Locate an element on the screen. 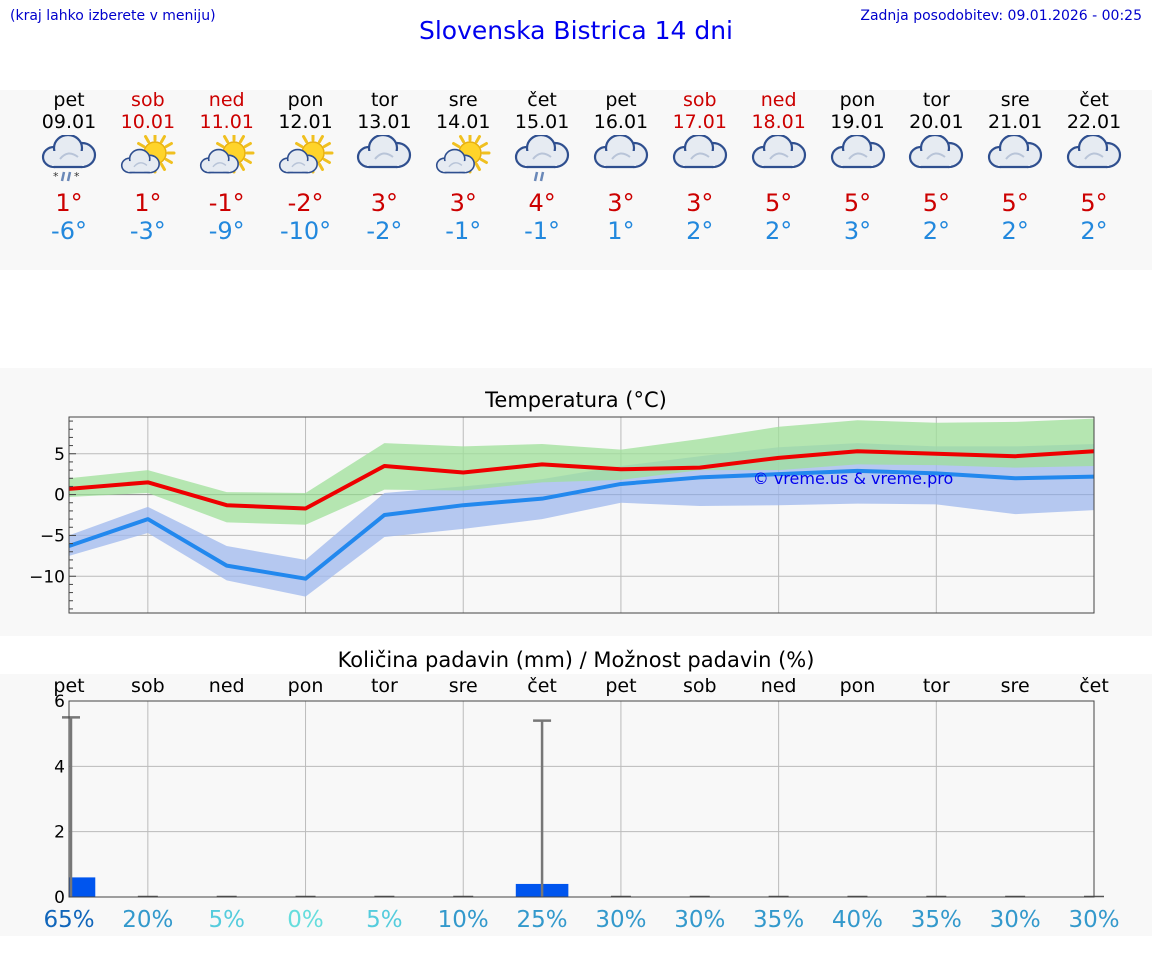 This screenshot has width=1152, height=975. day-column: pon 19.01 5° 3° is located at coordinates (858, 167).